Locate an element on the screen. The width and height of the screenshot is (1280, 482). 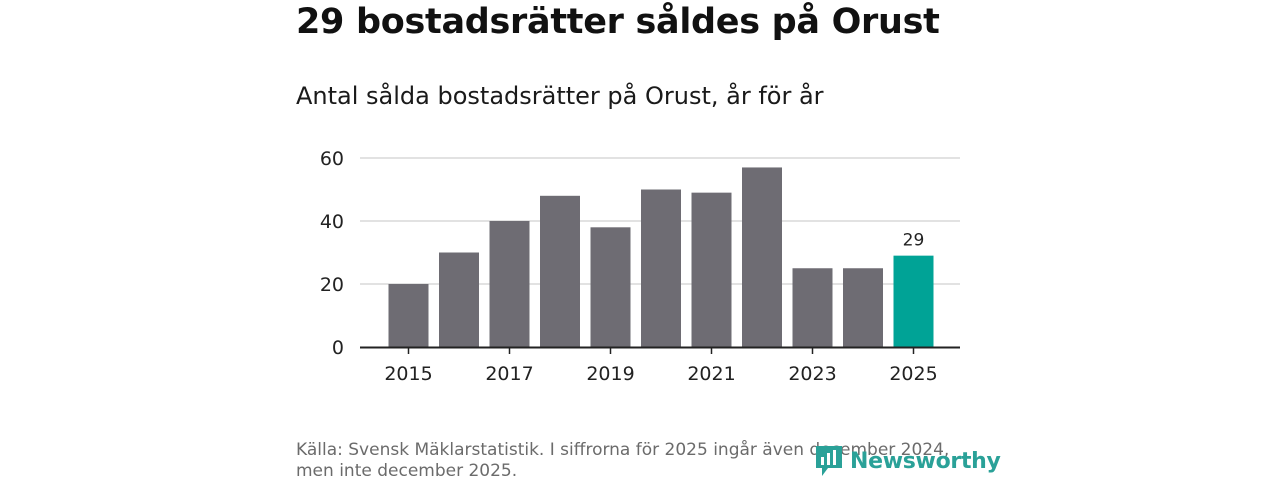
y-tick-label: 0 is located at coordinates (338, 348).